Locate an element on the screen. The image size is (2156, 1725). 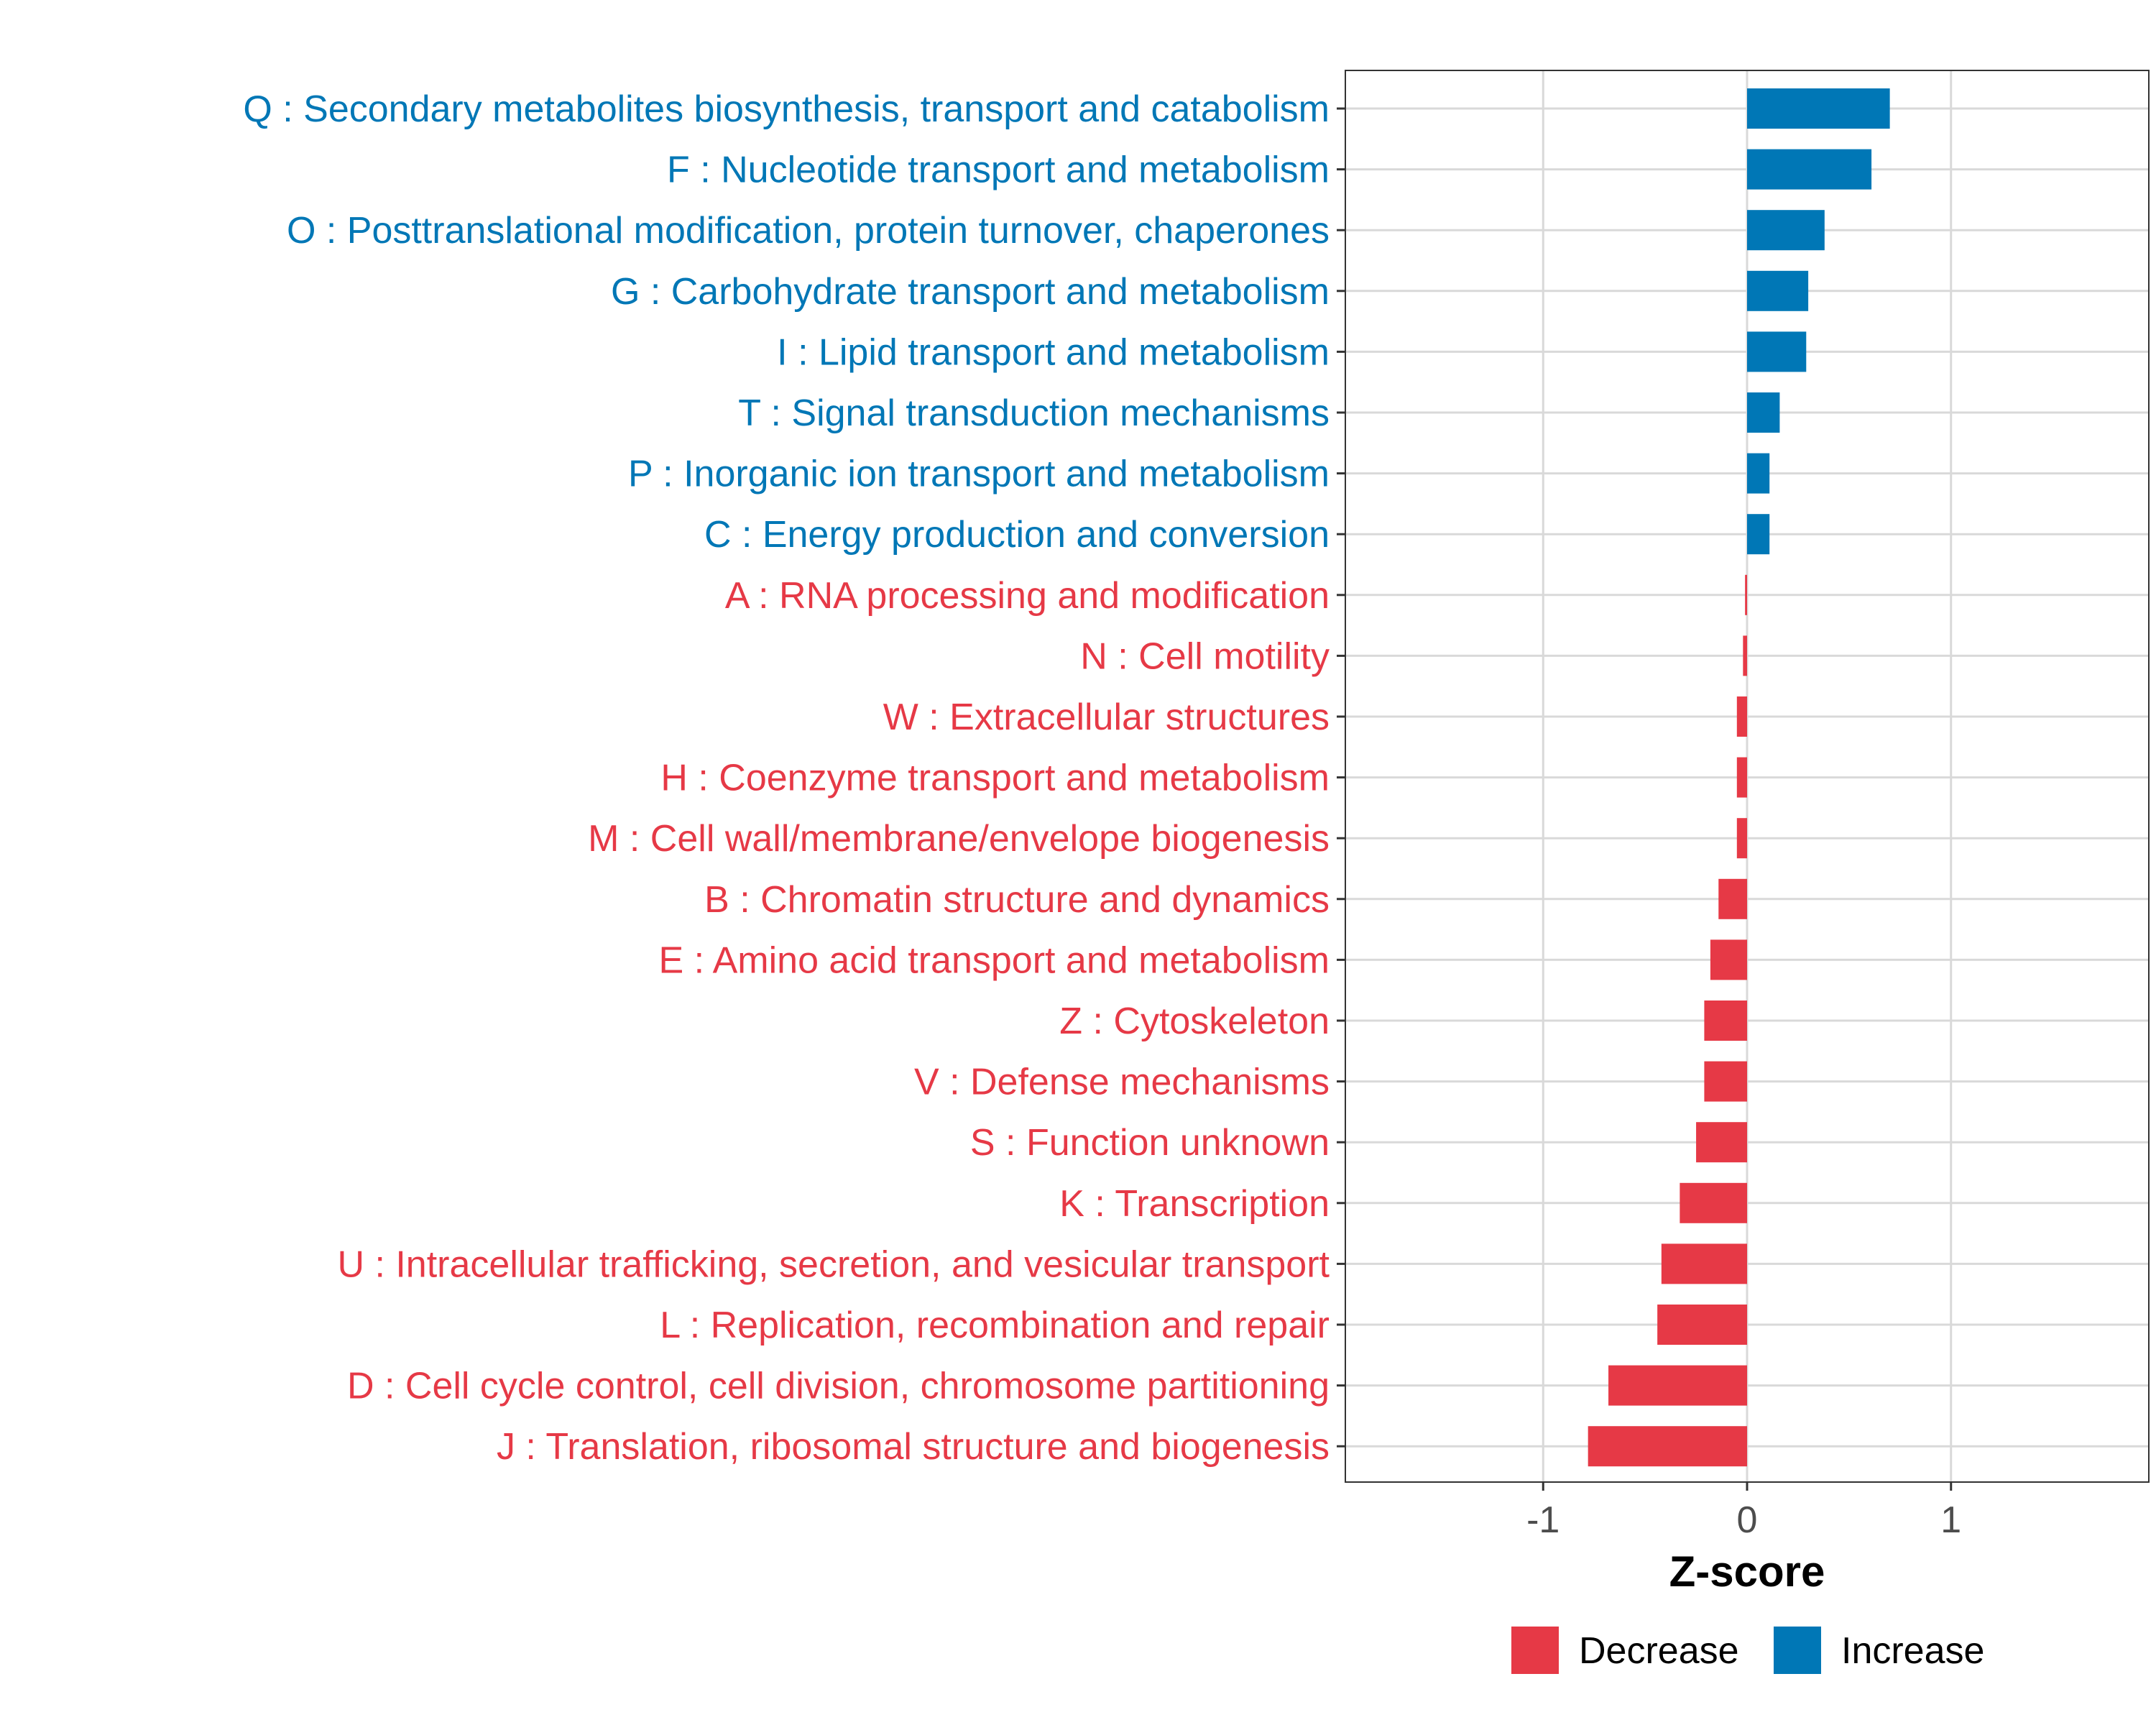
bars is located at coordinates (1739, 777).